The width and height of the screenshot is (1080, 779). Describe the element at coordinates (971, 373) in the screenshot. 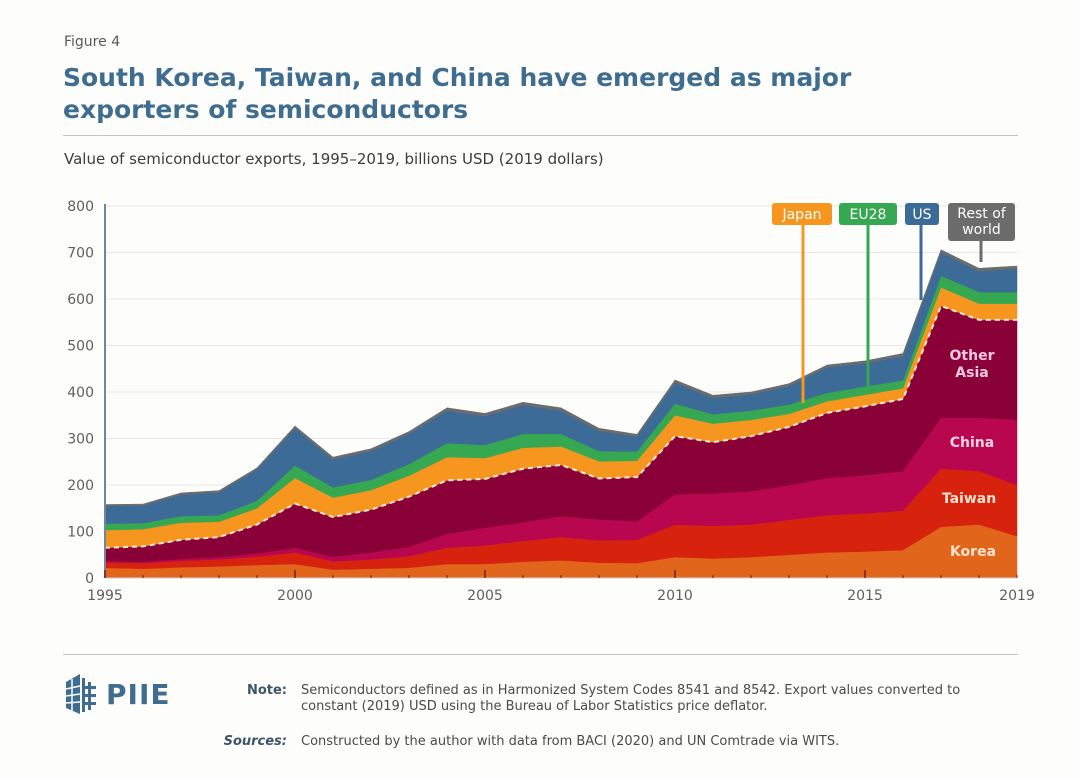

I see `label-other-asia: Asia` at that location.